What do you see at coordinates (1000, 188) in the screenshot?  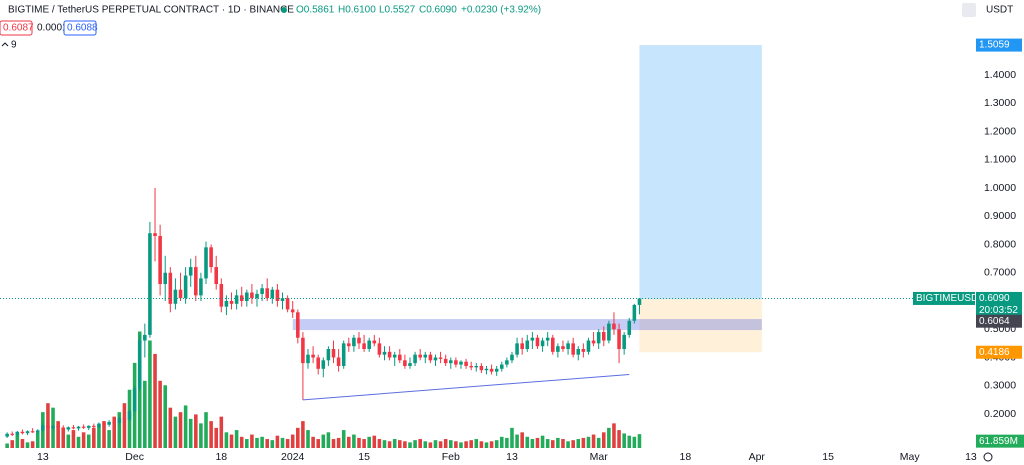 I see `y-tick-label: 1.0000` at bounding box center [1000, 188].